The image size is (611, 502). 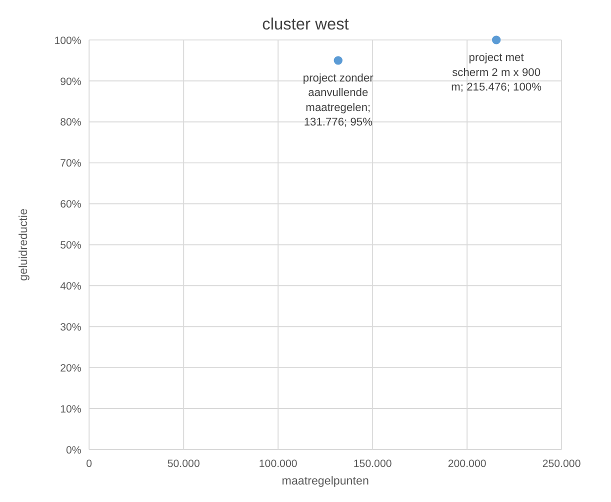 I want to click on chart-title: cluster west, so click(x=306, y=24).